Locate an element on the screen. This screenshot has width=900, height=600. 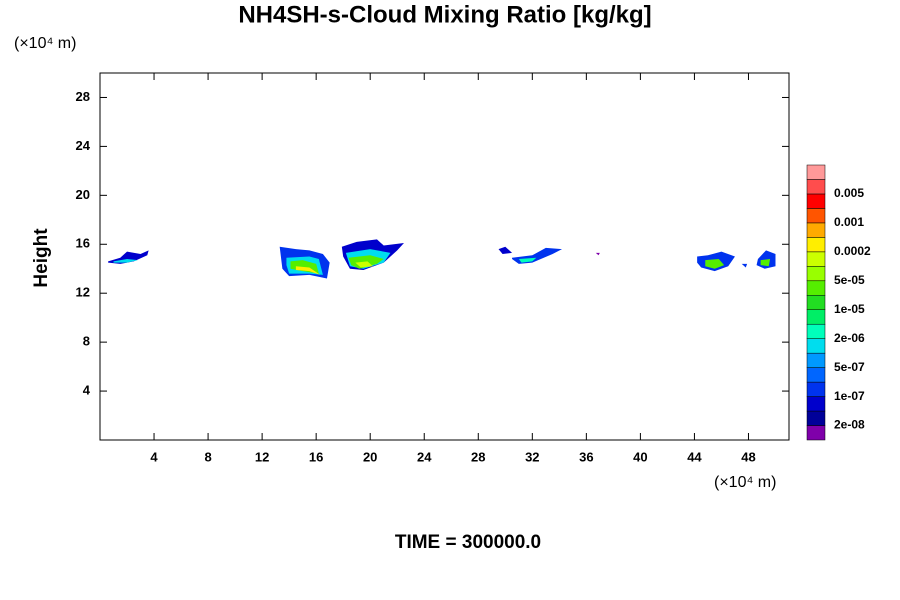
y-tick-label: 20 is located at coordinates (83, 194).